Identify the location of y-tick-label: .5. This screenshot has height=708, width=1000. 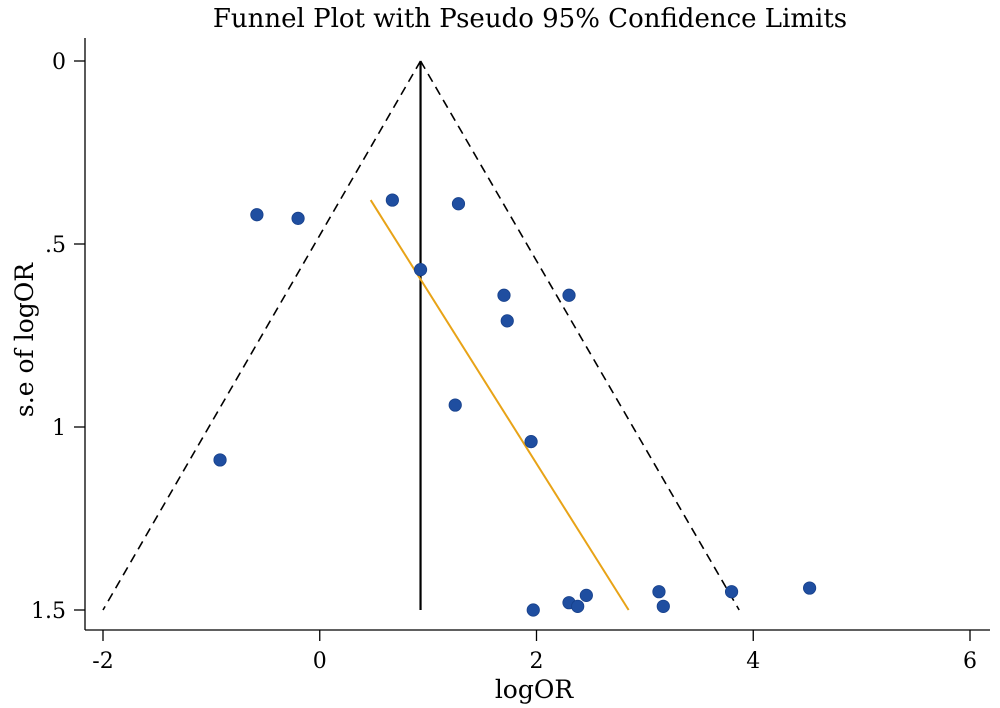
(55, 245).